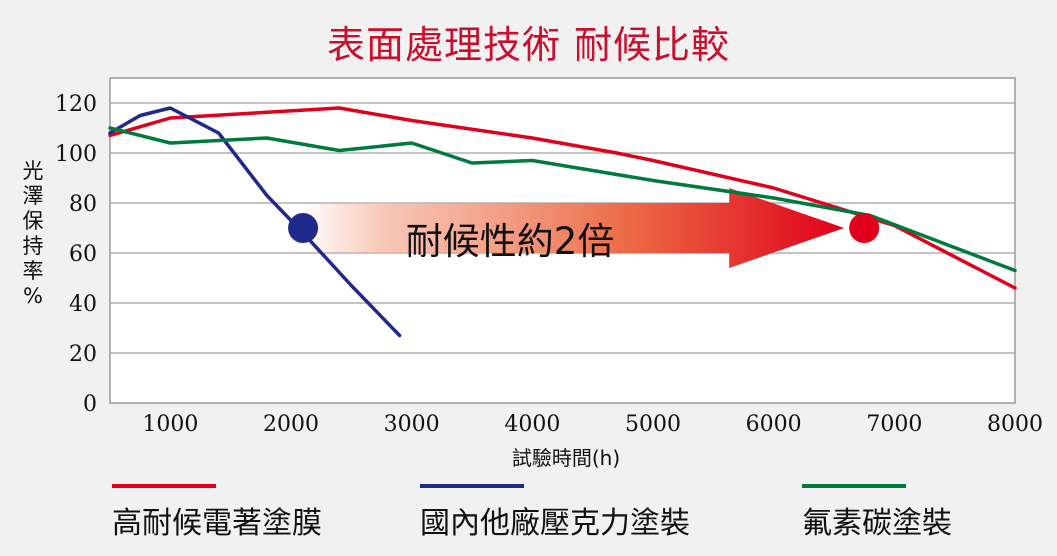 The image size is (1057, 556). What do you see at coordinates (170, 424) in the screenshot?
I see `x-tick-label: 1000` at bounding box center [170, 424].